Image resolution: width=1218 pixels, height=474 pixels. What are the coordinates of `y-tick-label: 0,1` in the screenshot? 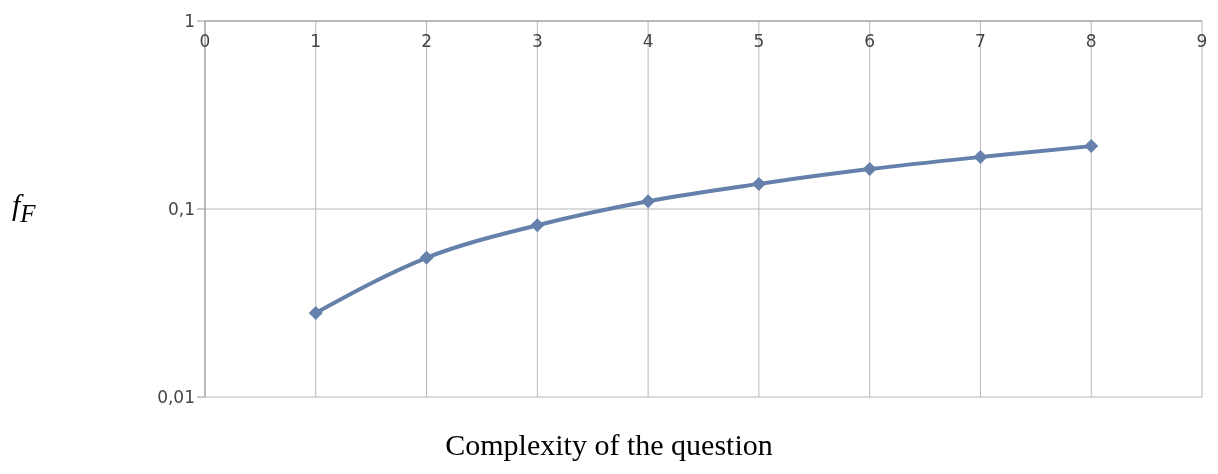 It's located at (181, 209).